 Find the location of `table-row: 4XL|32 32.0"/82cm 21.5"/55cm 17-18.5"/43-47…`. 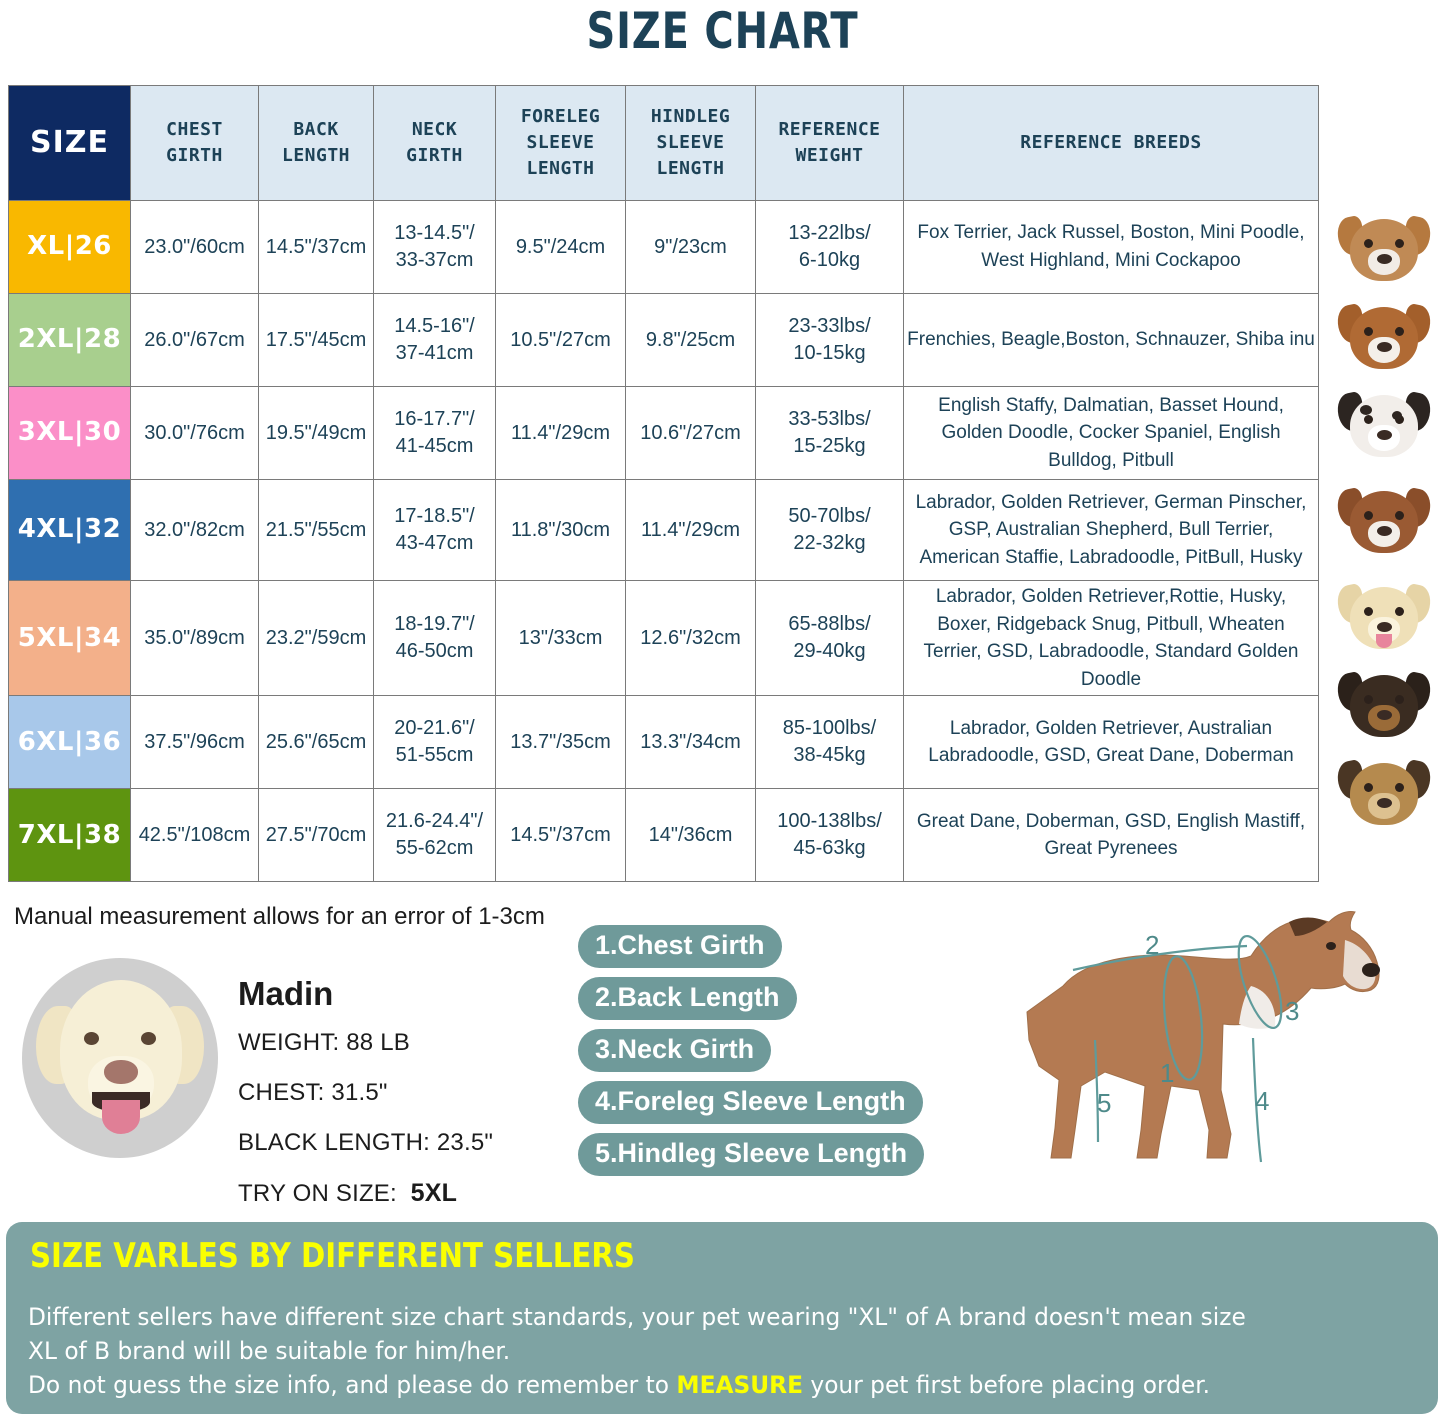

table-row: 4XL|32 32.0"/82cm 21.5"/55cm 17-18.5"/43-47… is located at coordinates (663, 530).